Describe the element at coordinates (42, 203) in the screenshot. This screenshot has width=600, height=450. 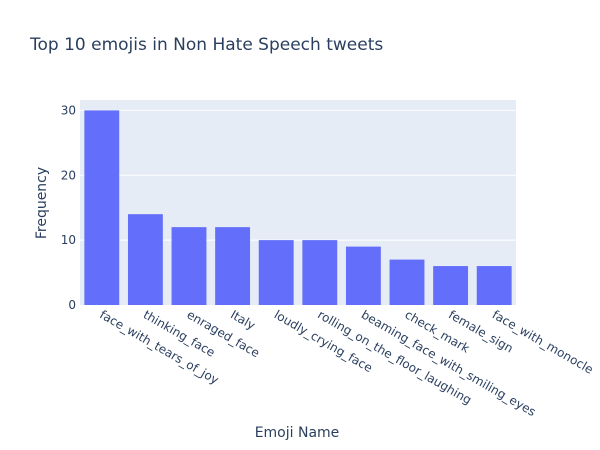
I see `y-axis-title: Frequency` at that location.